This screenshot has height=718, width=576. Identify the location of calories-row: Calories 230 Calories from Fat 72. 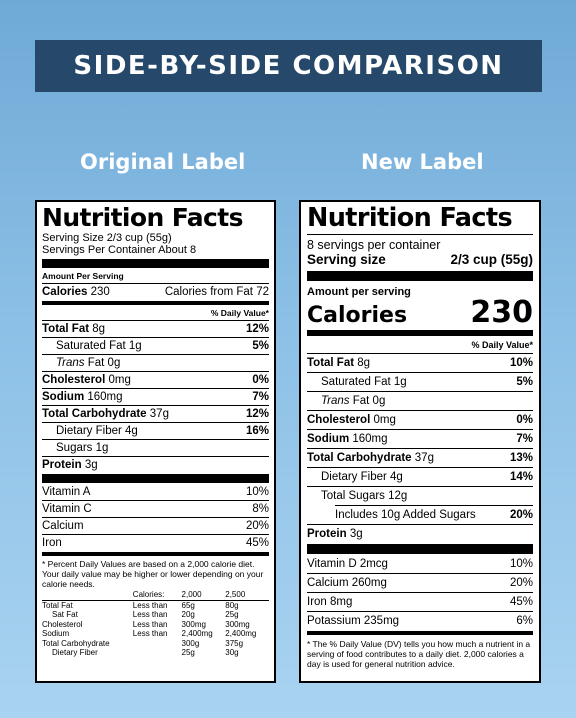
(155, 292).